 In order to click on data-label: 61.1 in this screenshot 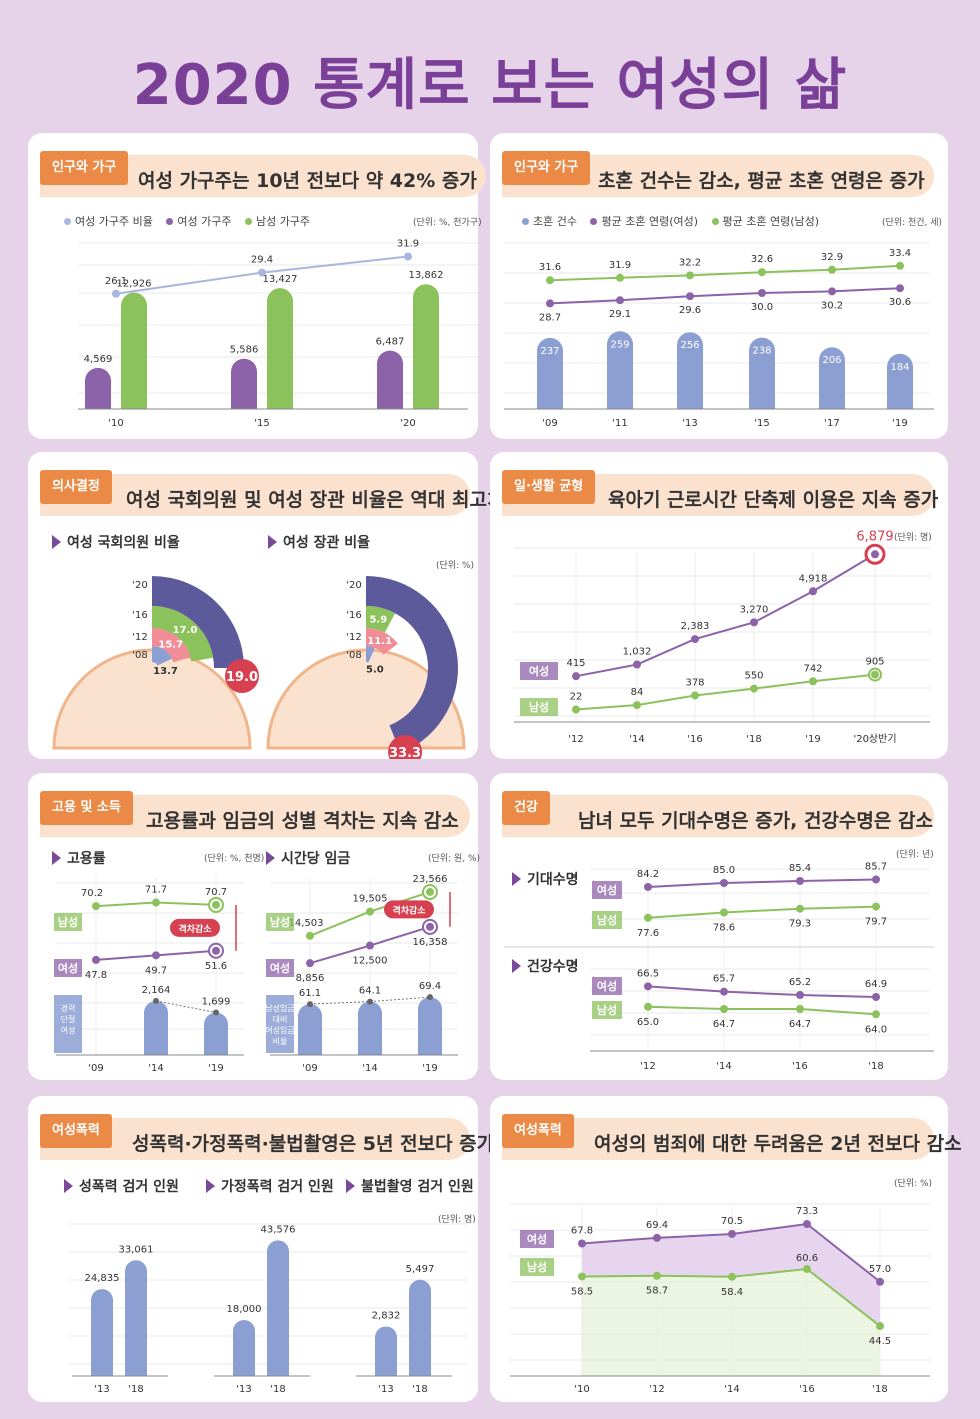, I will do `click(310, 993)`.